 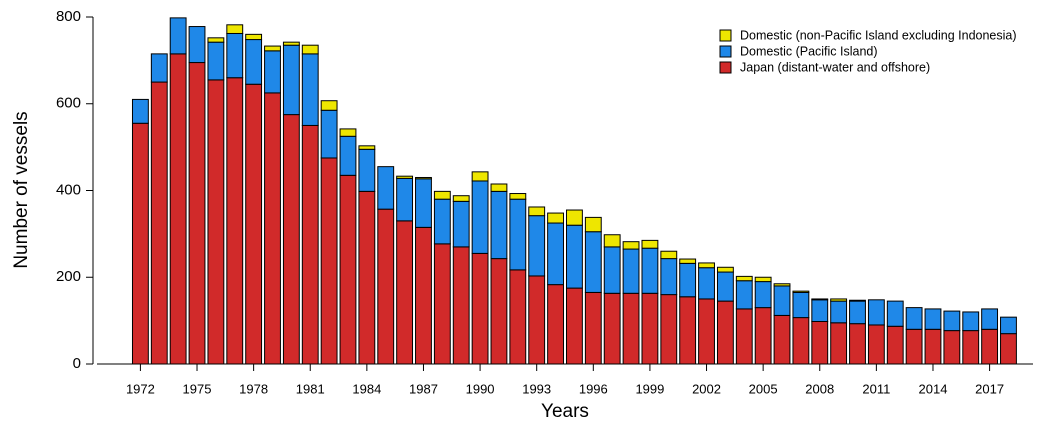 What do you see at coordinates (933, 388) in the screenshot?
I see `x-tick-label: 2014` at bounding box center [933, 388].